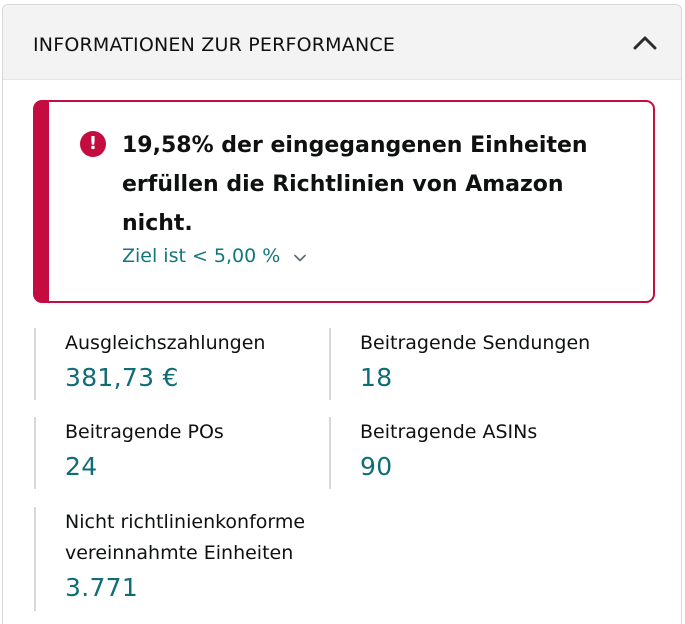 The height and width of the screenshot is (624, 685). What do you see at coordinates (475, 343) in the screenshot?
I see `metric-label: Beitragende Sendungen` at bounding box center [475, 343].